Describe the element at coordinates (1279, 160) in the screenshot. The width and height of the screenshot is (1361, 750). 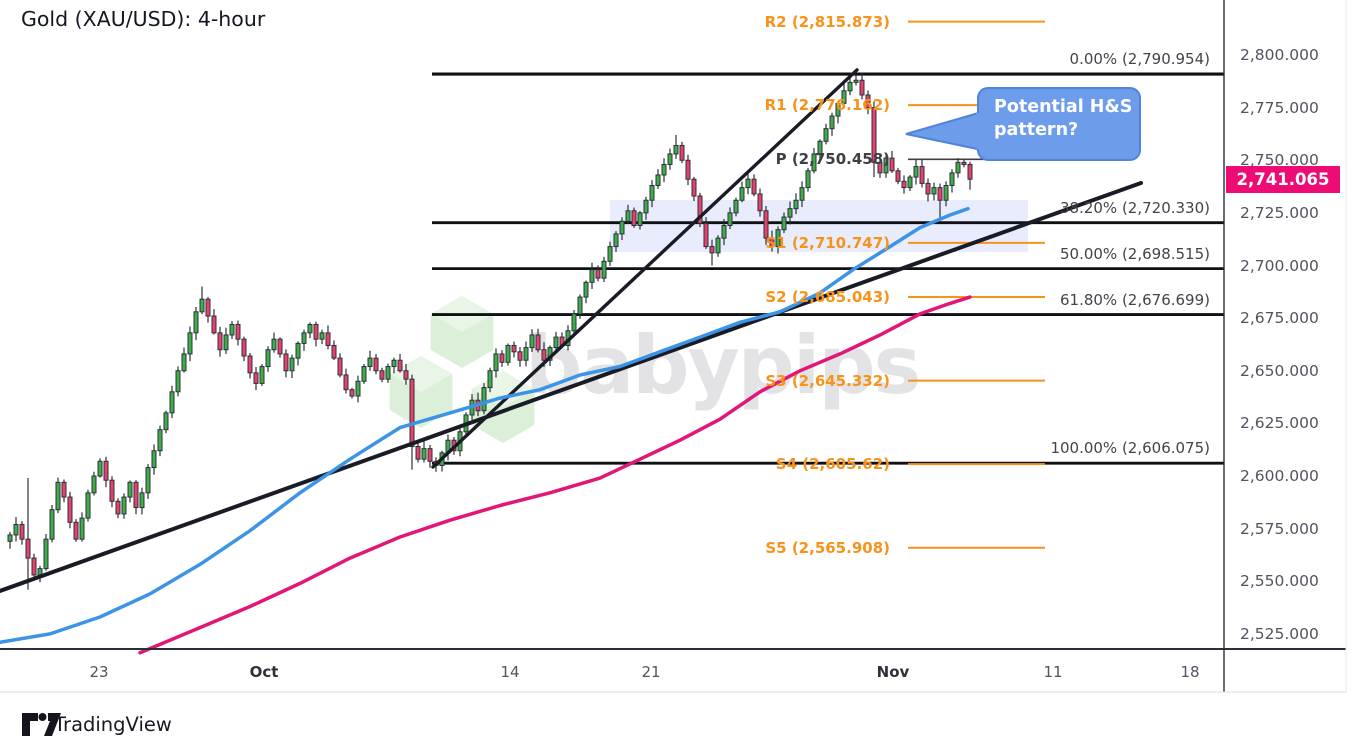
I see `price-axis-tick-2750: 2,750.000` at that location.